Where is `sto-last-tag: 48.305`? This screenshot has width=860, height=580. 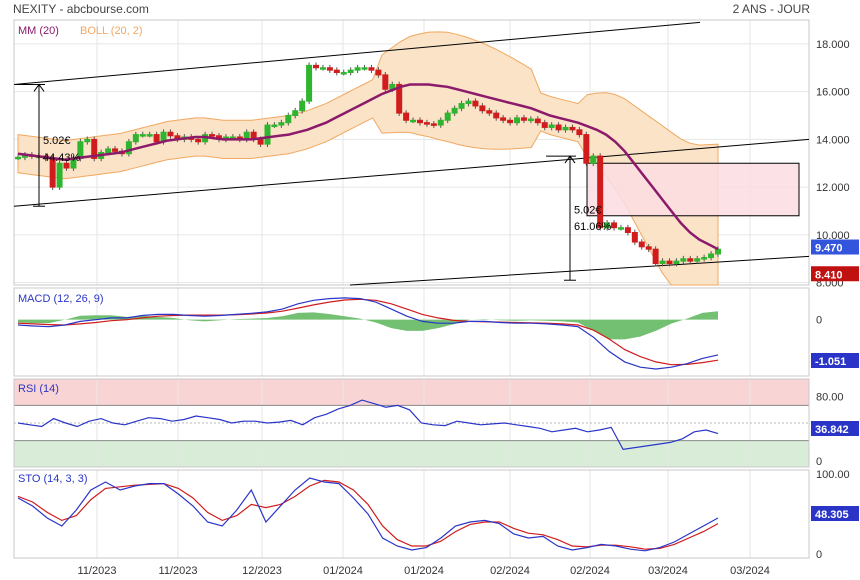 sto-last-tag: 48.305 is located at coordinates (832, 515).